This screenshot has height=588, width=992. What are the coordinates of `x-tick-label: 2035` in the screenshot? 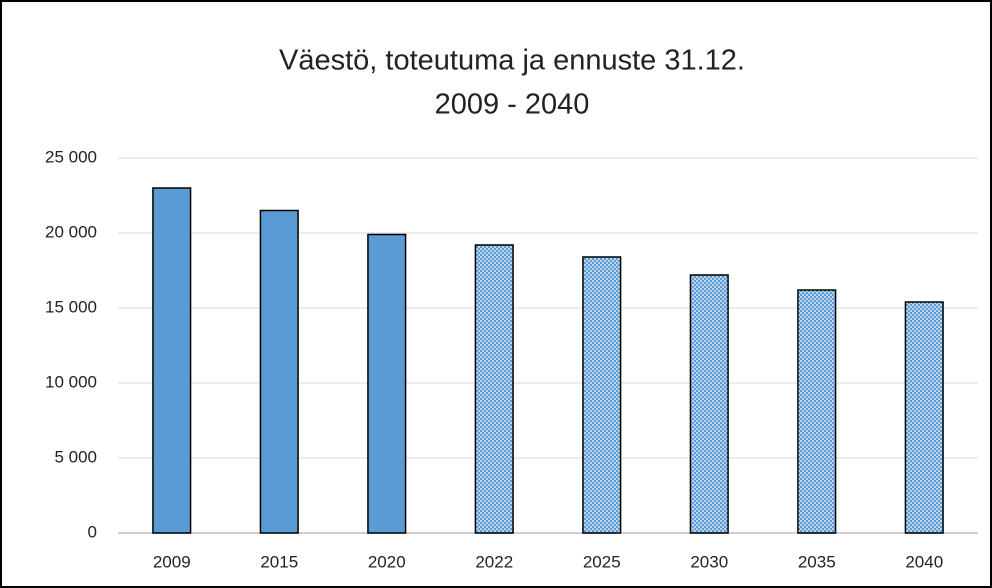 It's located at (817, 561).